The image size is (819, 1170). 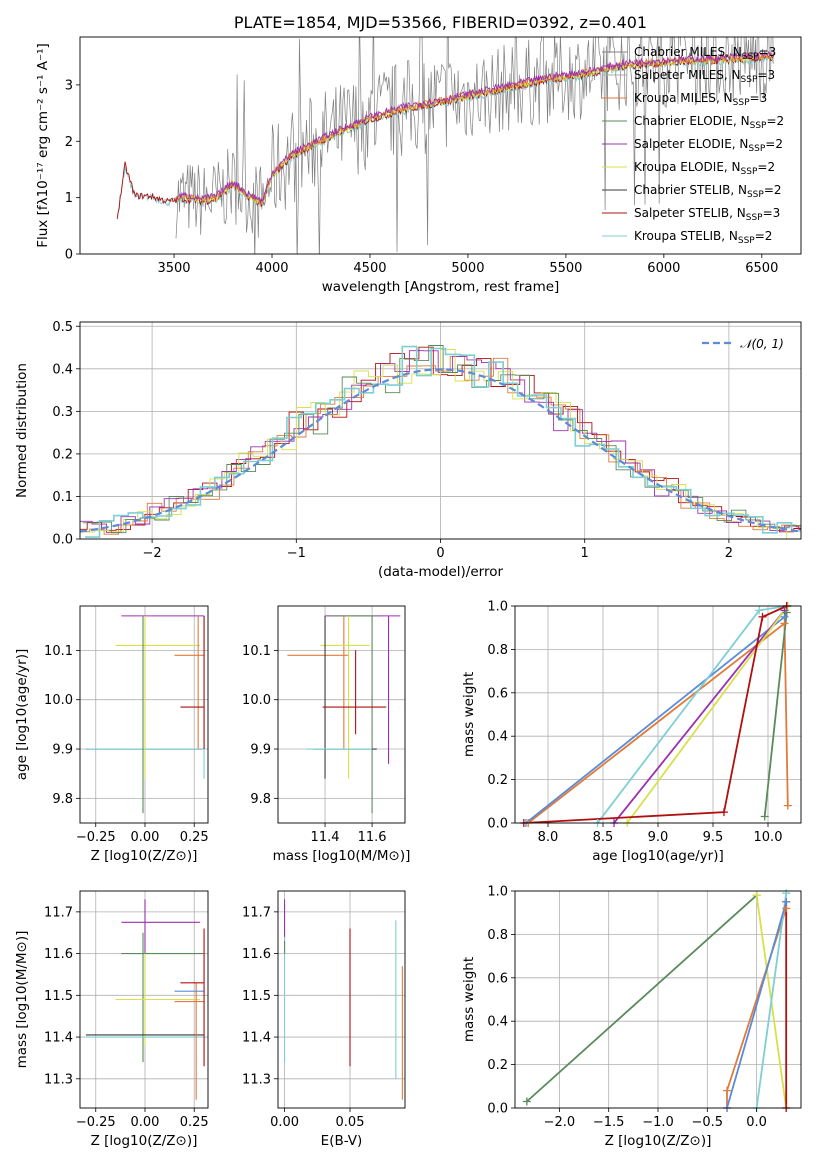 I want to click on tick-label-x: 4500, so click(x=369, y=268).